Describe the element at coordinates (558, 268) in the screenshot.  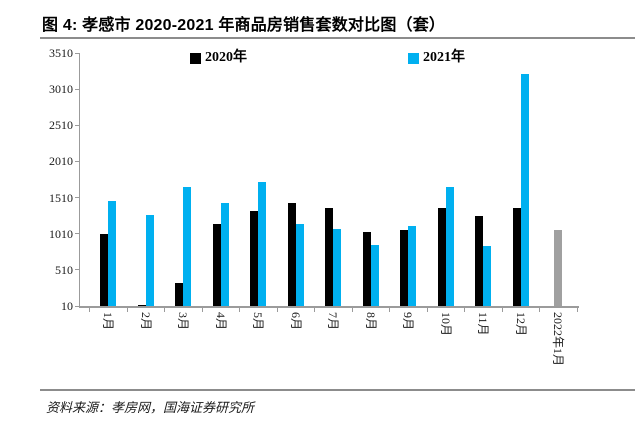
I see `bar-2022年1月-2022年1月` at that location.